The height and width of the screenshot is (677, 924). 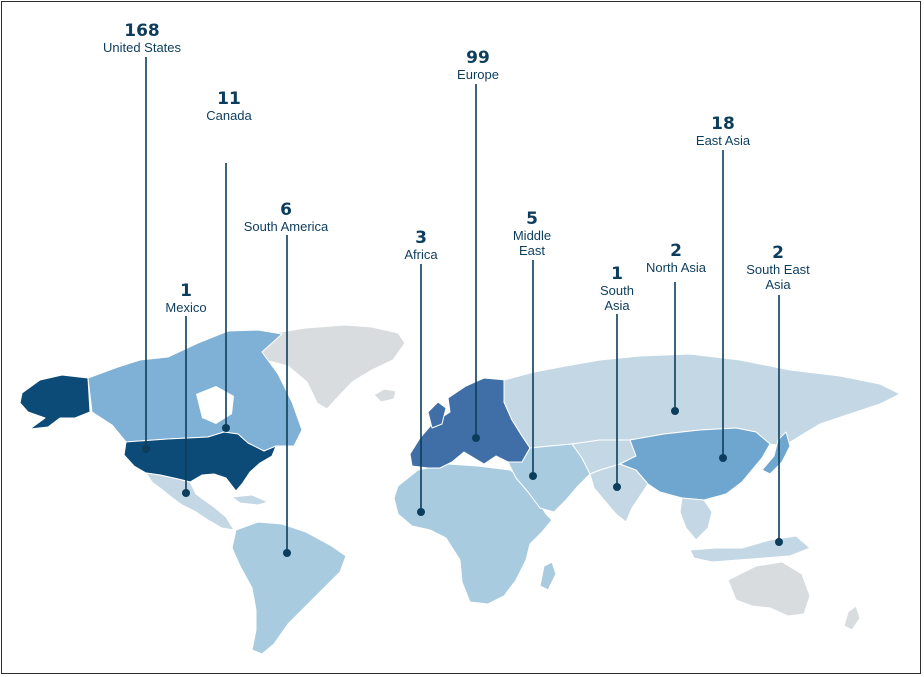 What do you see at coordinates (617, 487) in the screenshot?
I see `south-asia-marker` at bounding box center [617, 487].